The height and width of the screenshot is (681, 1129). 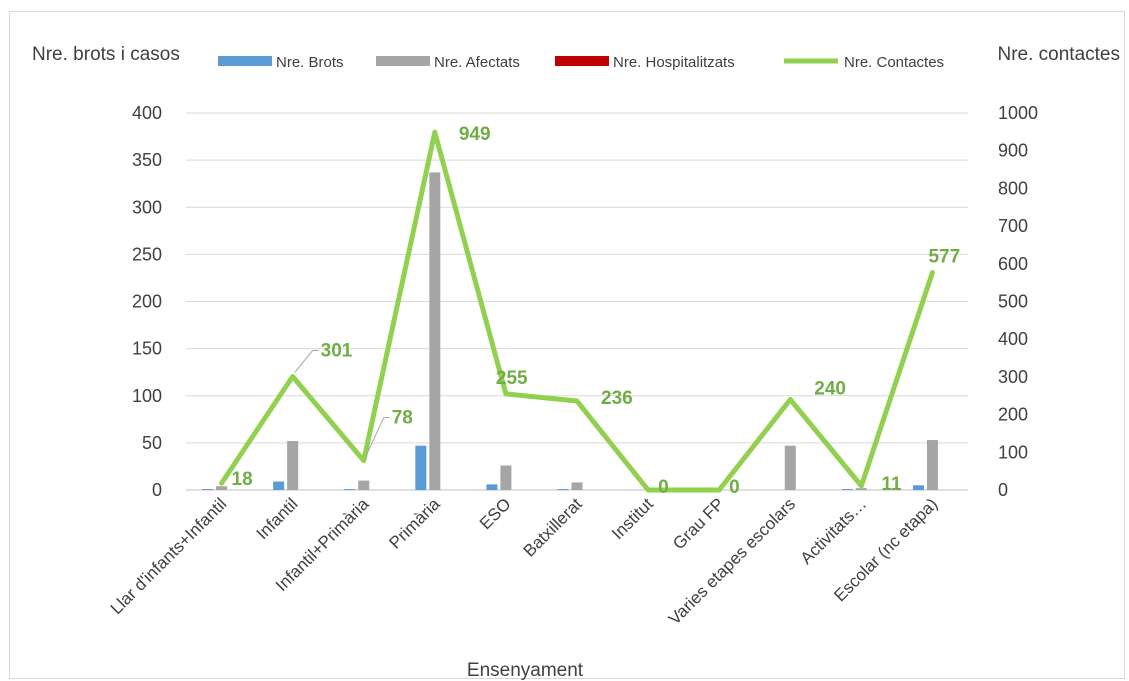 What do you see at coordinates (310, 62) in the screenshot?
I see `legend-label-nre-brots: Nre. Brots` at bounding box center [310, 62].